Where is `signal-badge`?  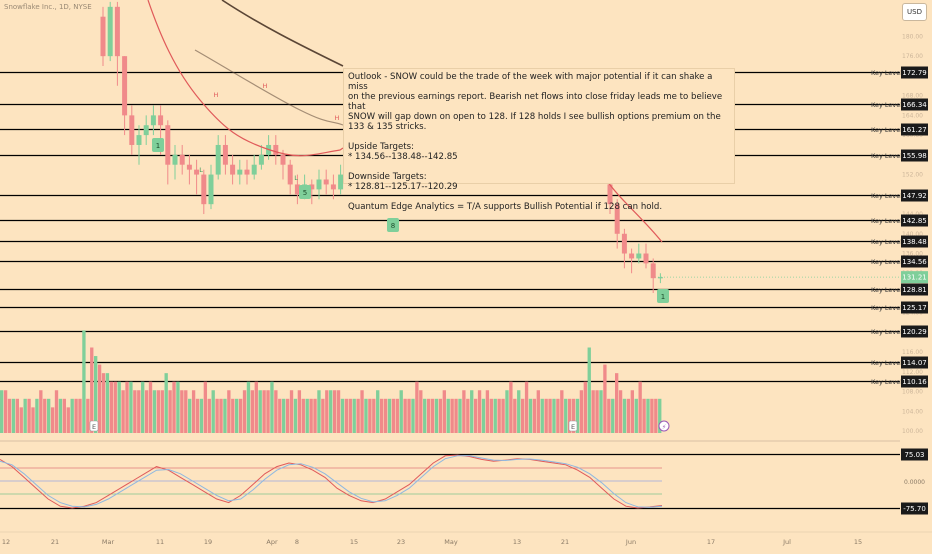
signal-badge is located at coordinates (305, 192).